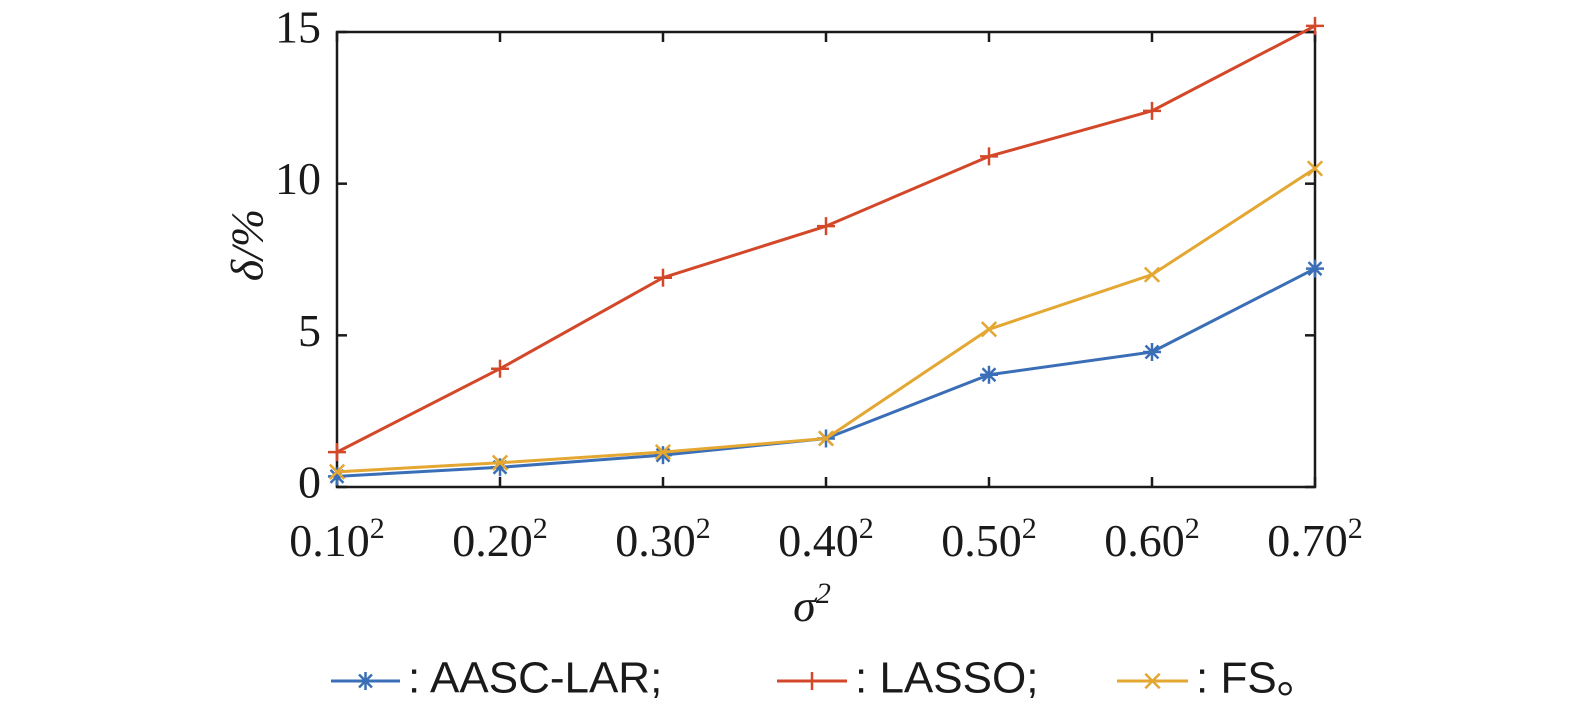  Describe the element at coordinates (337, 539) in the screenshot. I see `x-tick-label: 0.102` at that location.